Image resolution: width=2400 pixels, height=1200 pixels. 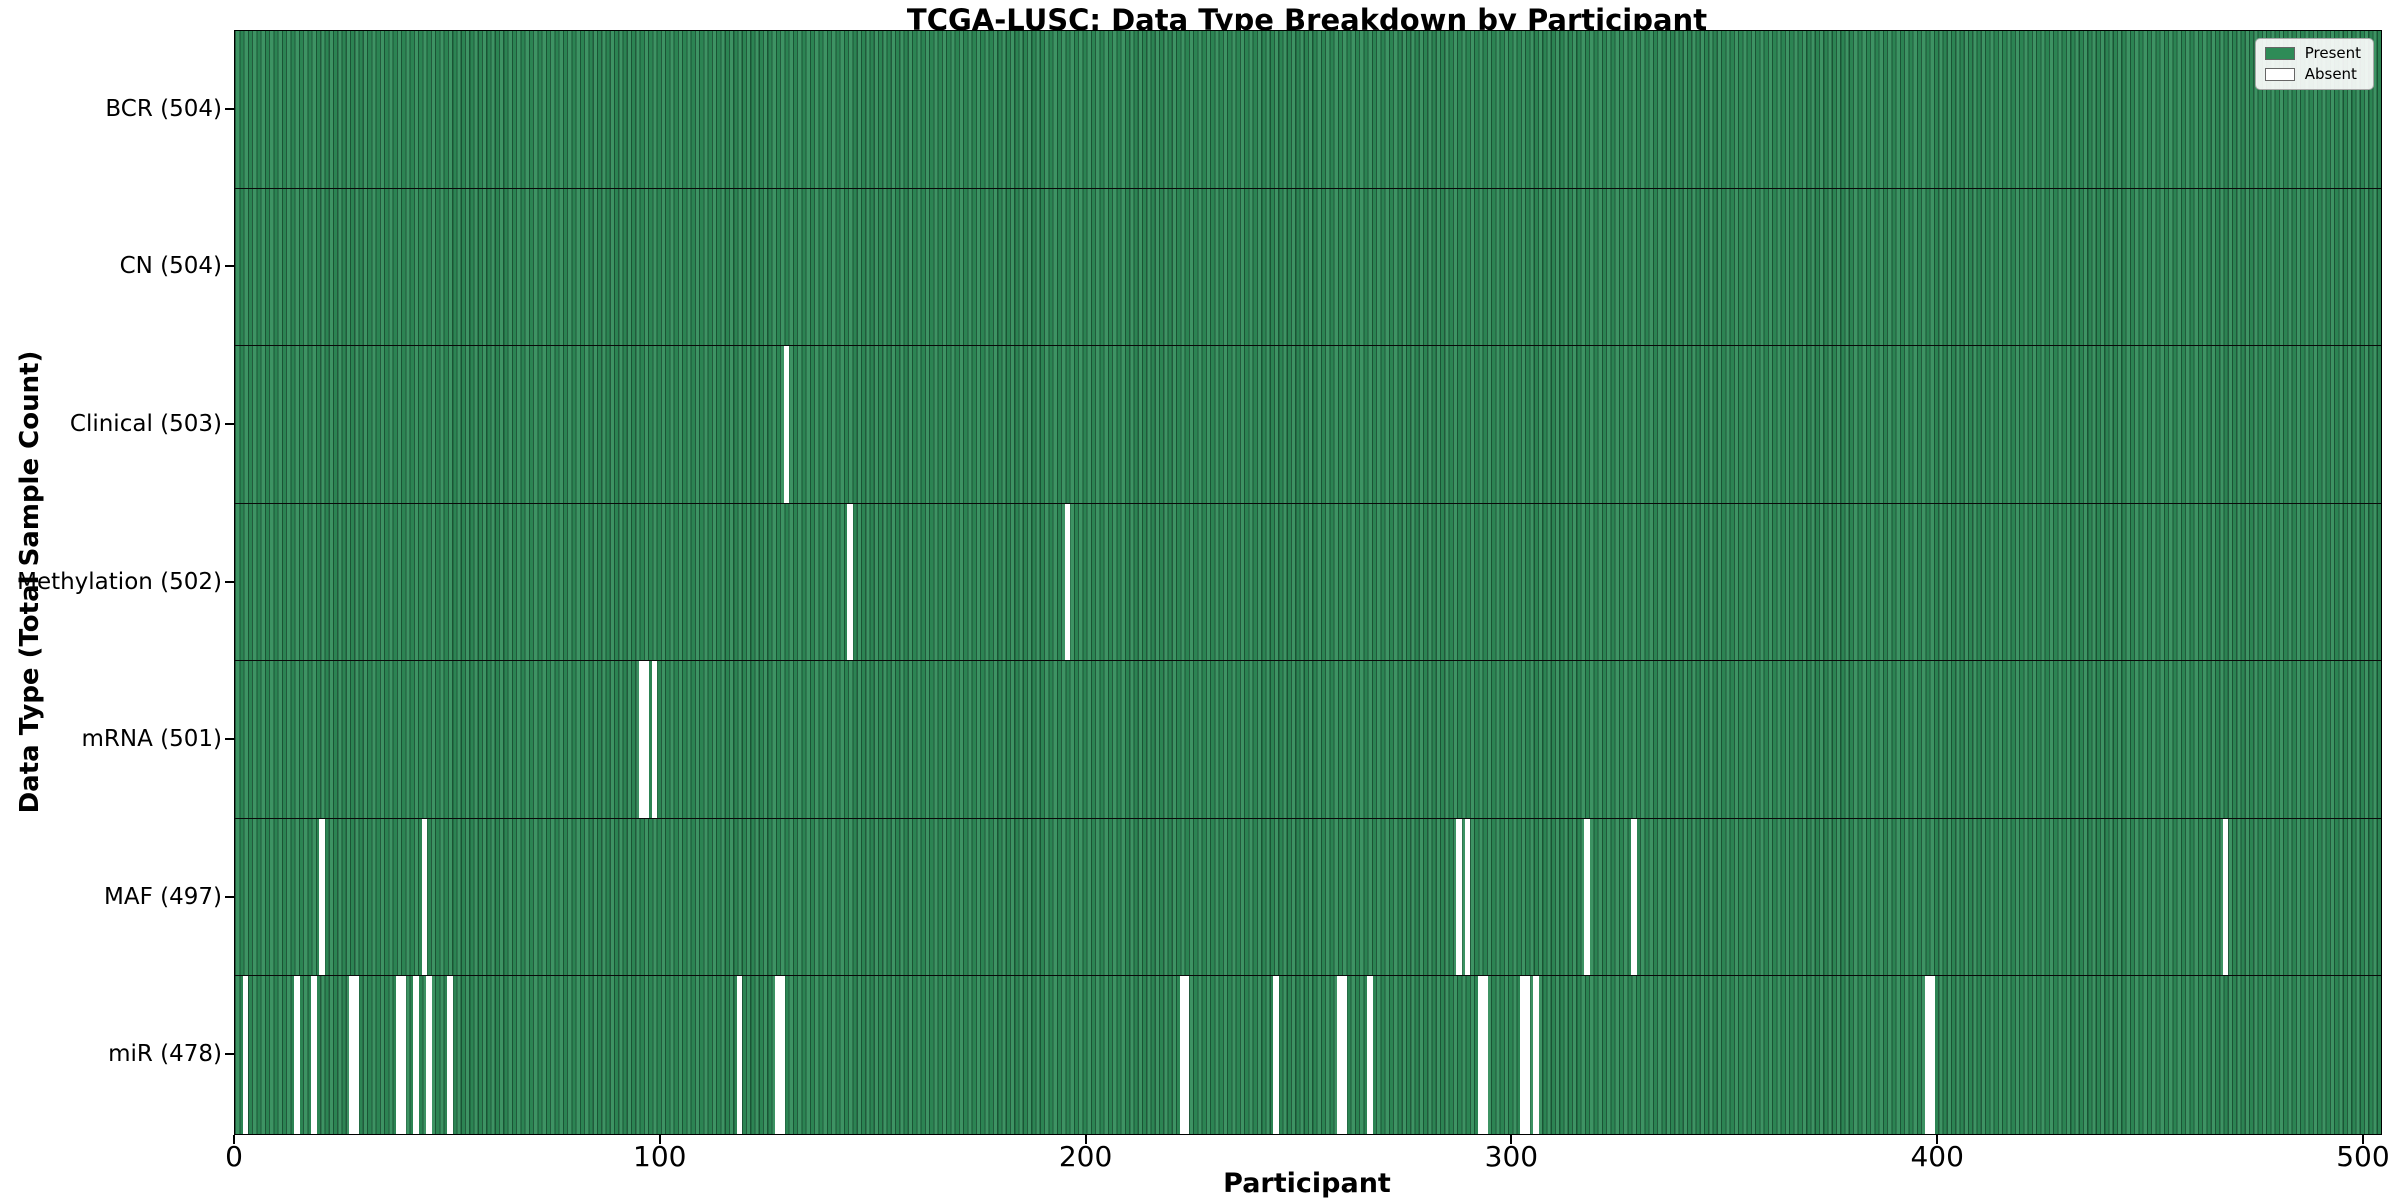 What do you see at coordinates (1308, 1055) in the screenshot?
I see `heatmap-row-mir` at bounding box center [1308, 1055].